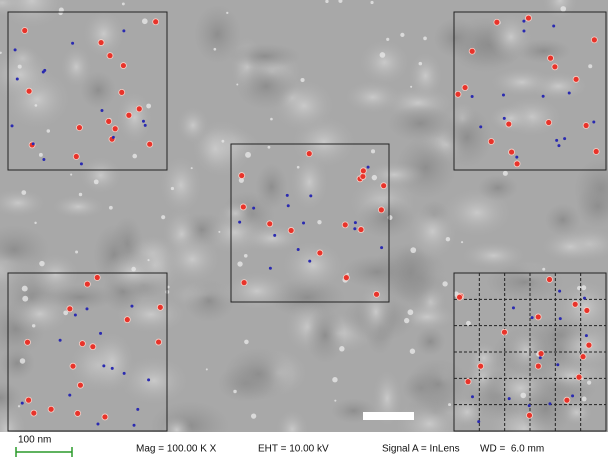 The width and height of the screenshot is (608, 459). Describe the element at coordinates (421, 449) in the screenshot. I see `signal: Signal A = InLens` at that location.